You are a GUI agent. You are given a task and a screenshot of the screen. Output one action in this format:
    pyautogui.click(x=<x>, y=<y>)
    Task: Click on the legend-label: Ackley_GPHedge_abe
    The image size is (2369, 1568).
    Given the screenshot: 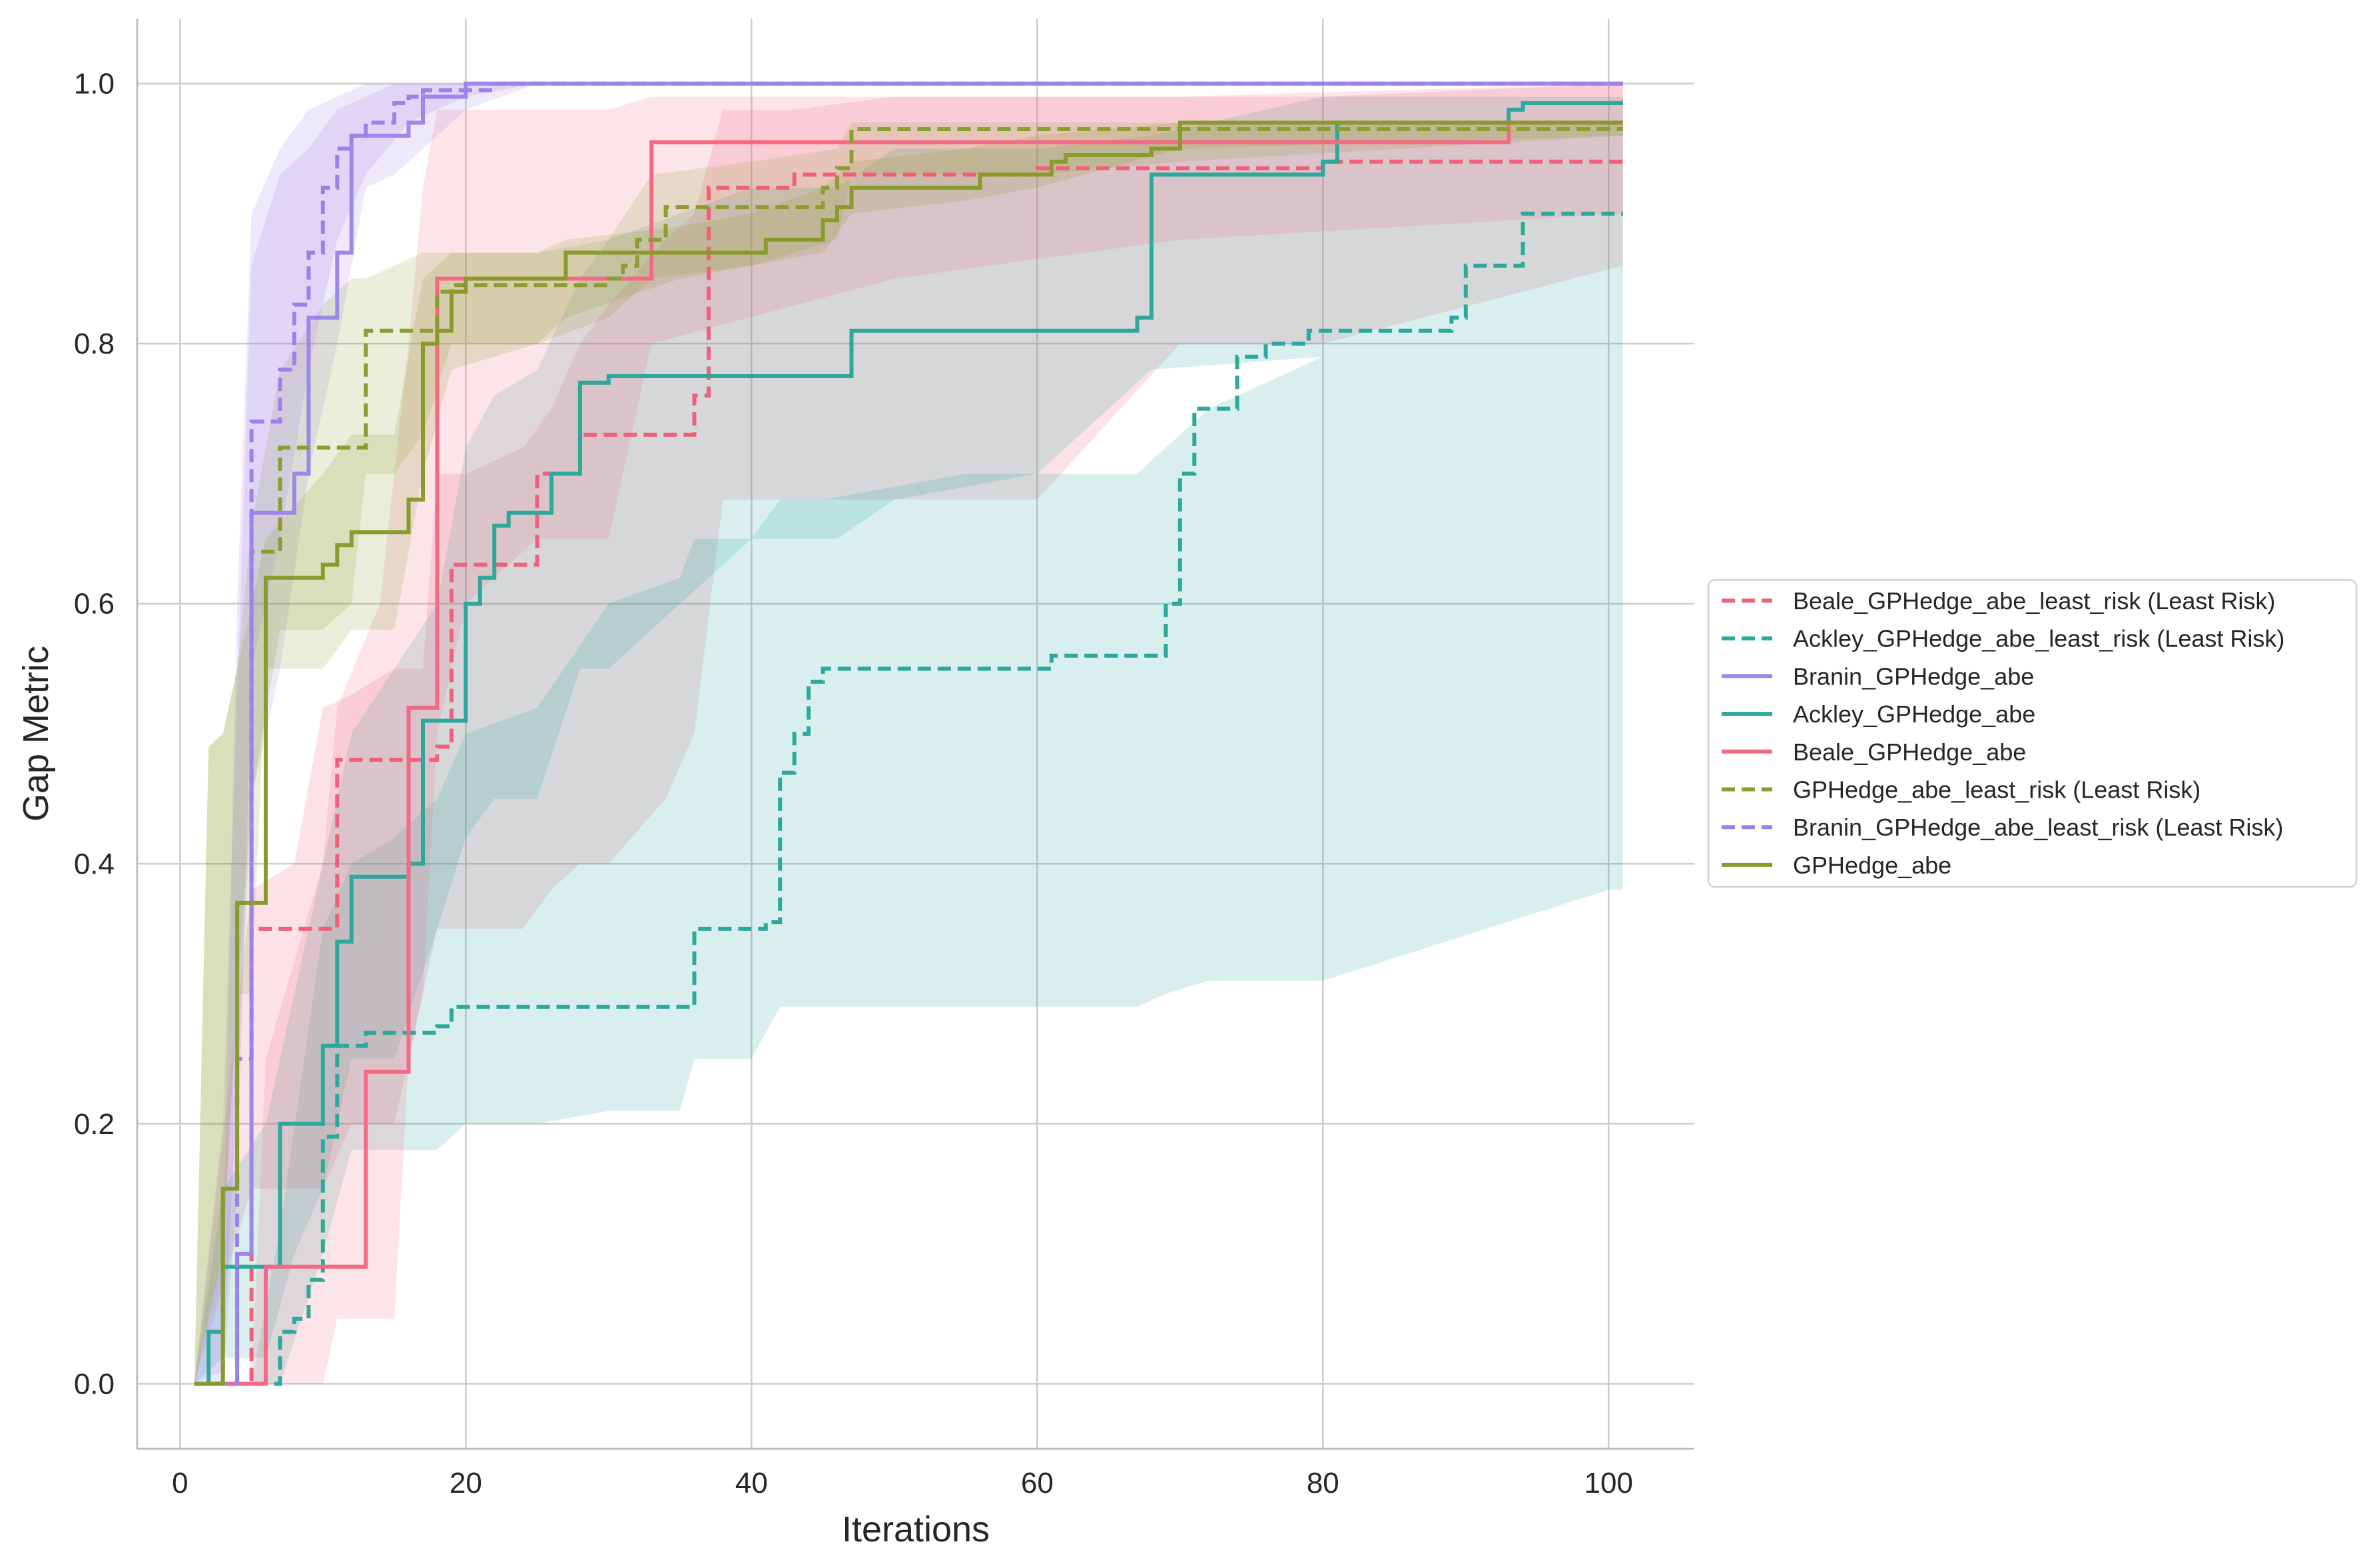 What is the action you would take?
    pyautogui.click(x=1914, y=714)
    